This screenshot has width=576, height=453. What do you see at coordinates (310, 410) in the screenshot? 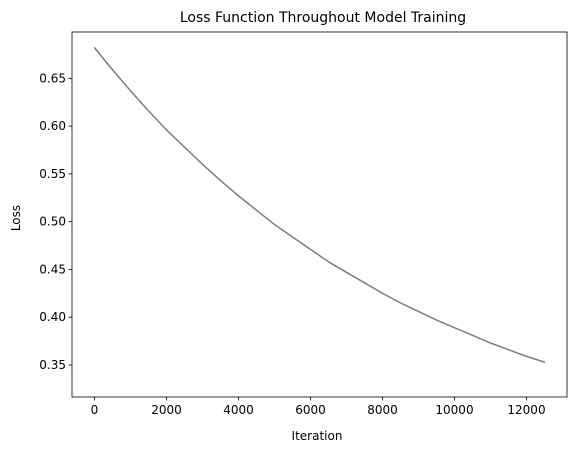
I see `x-tick-label: 6000` at bounding box center [310, 410].